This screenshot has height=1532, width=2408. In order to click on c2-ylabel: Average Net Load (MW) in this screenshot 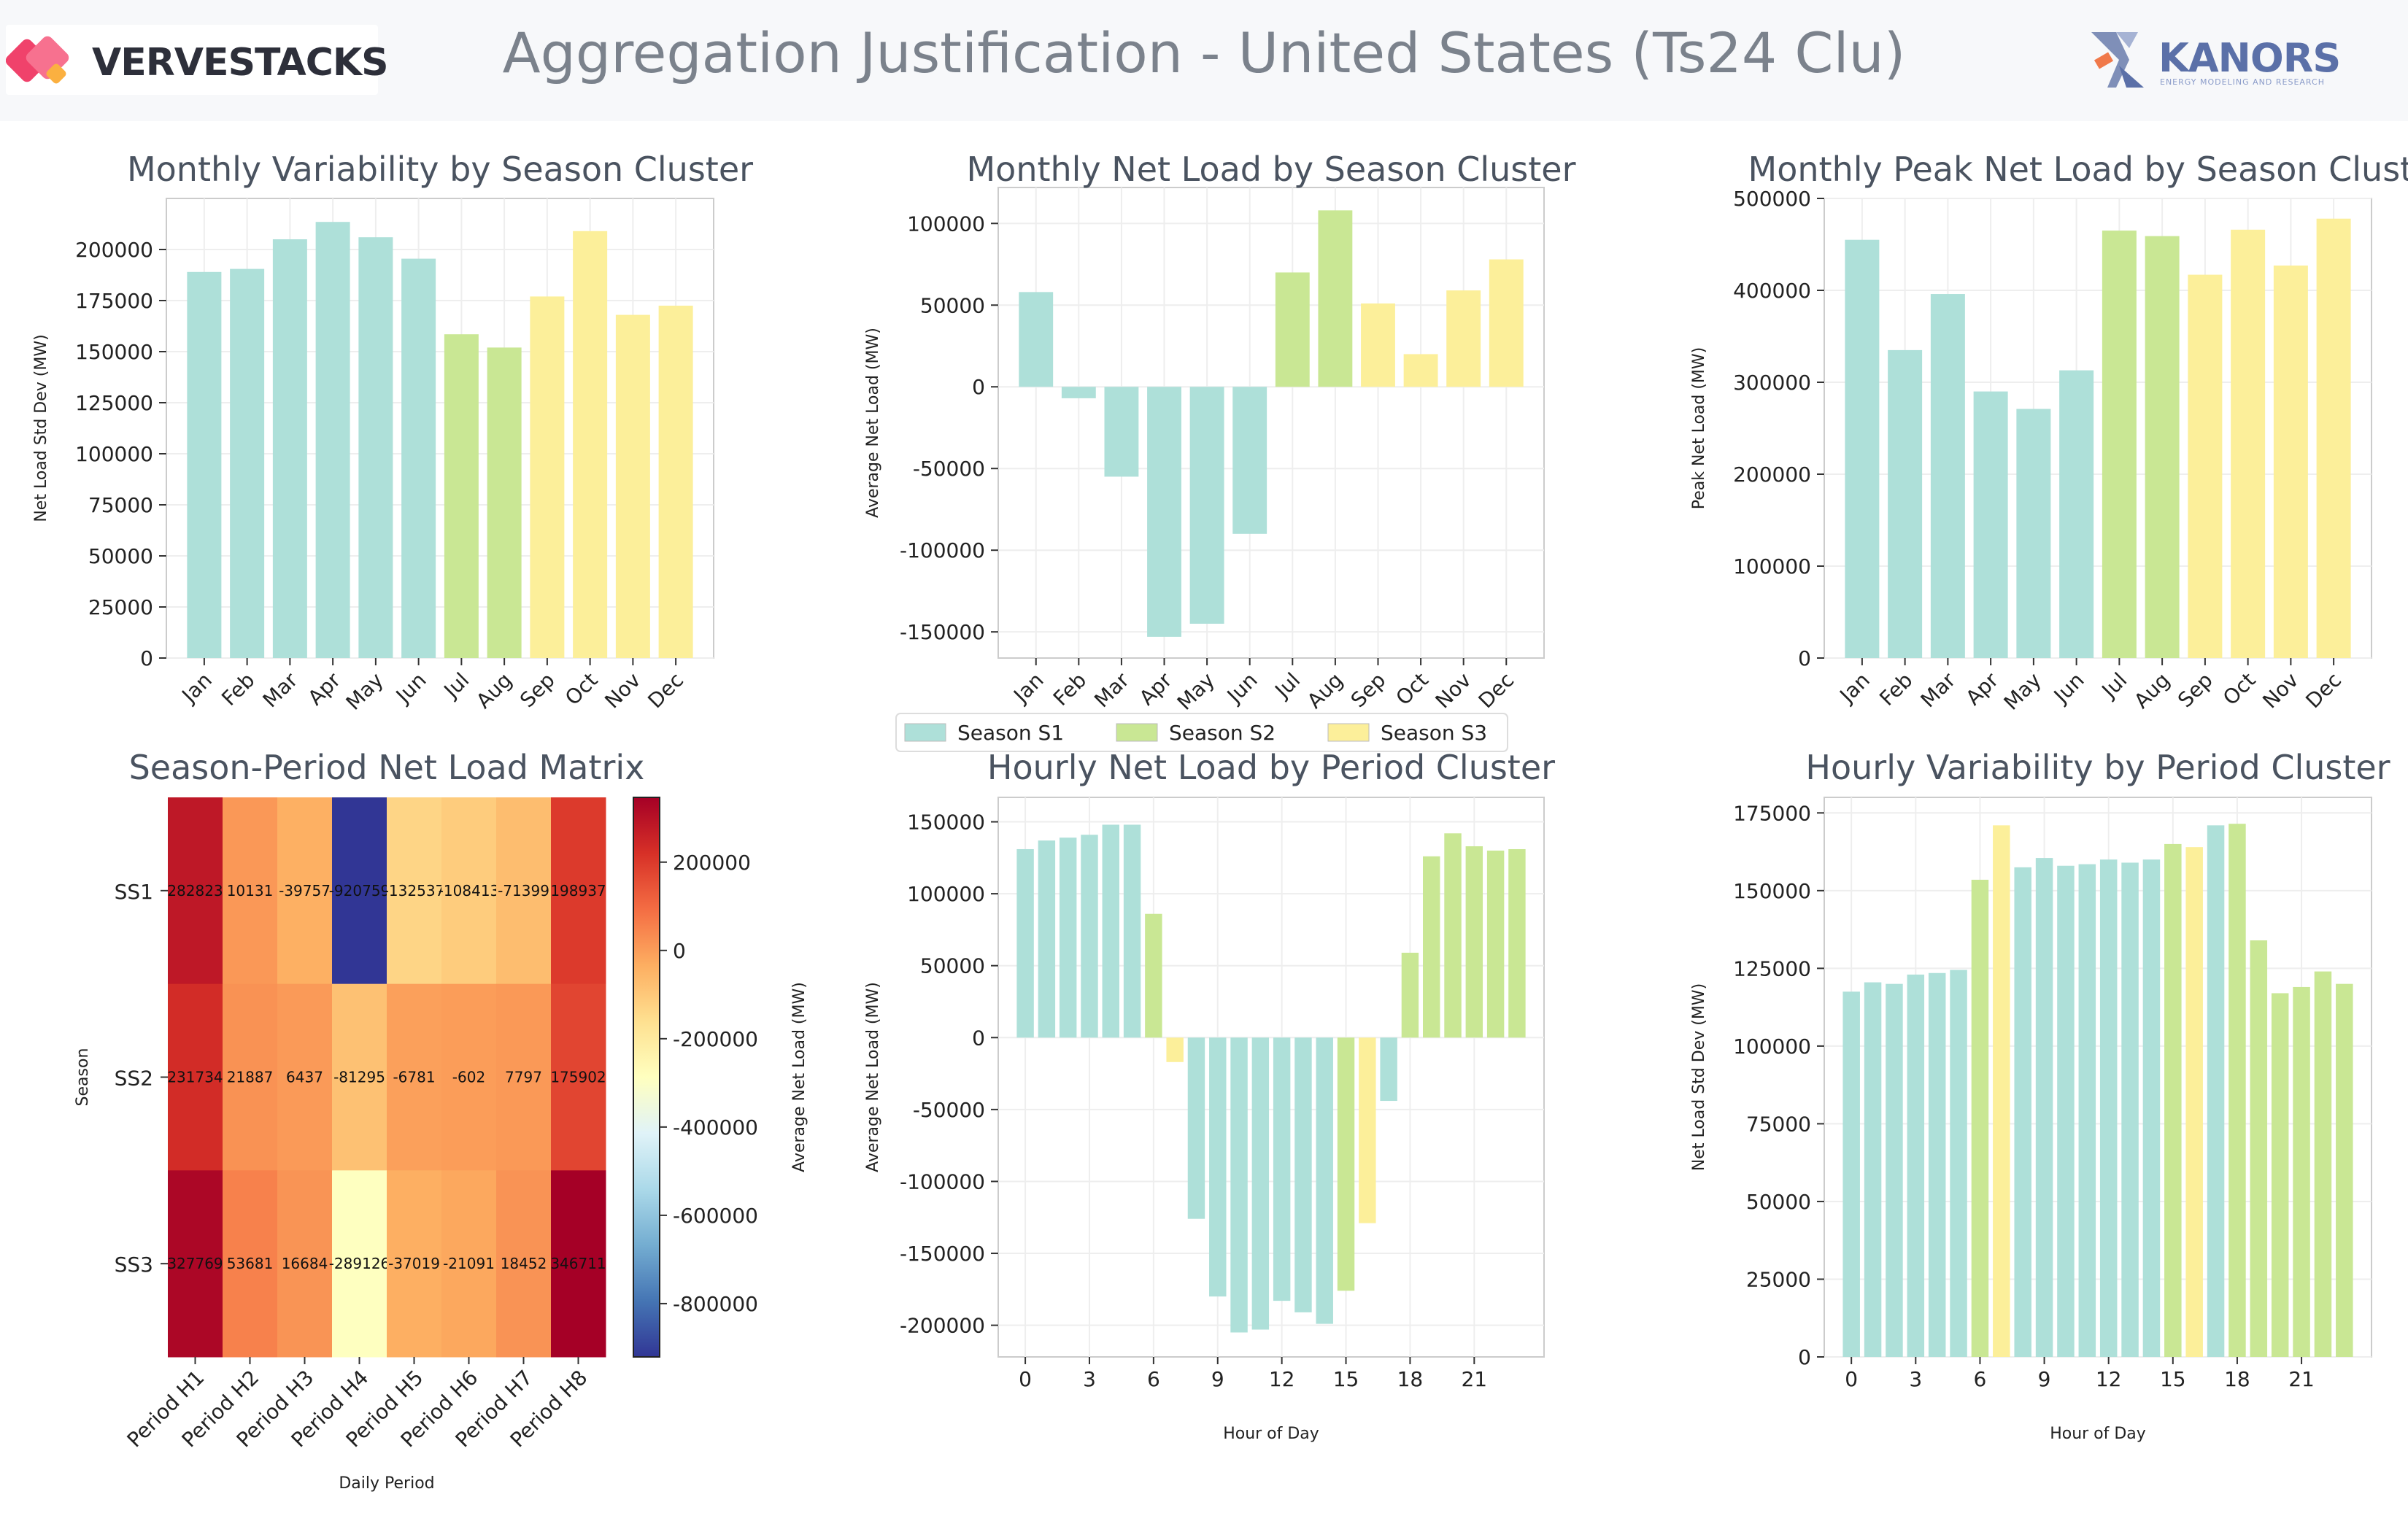, I will do `click(873, 423)`.